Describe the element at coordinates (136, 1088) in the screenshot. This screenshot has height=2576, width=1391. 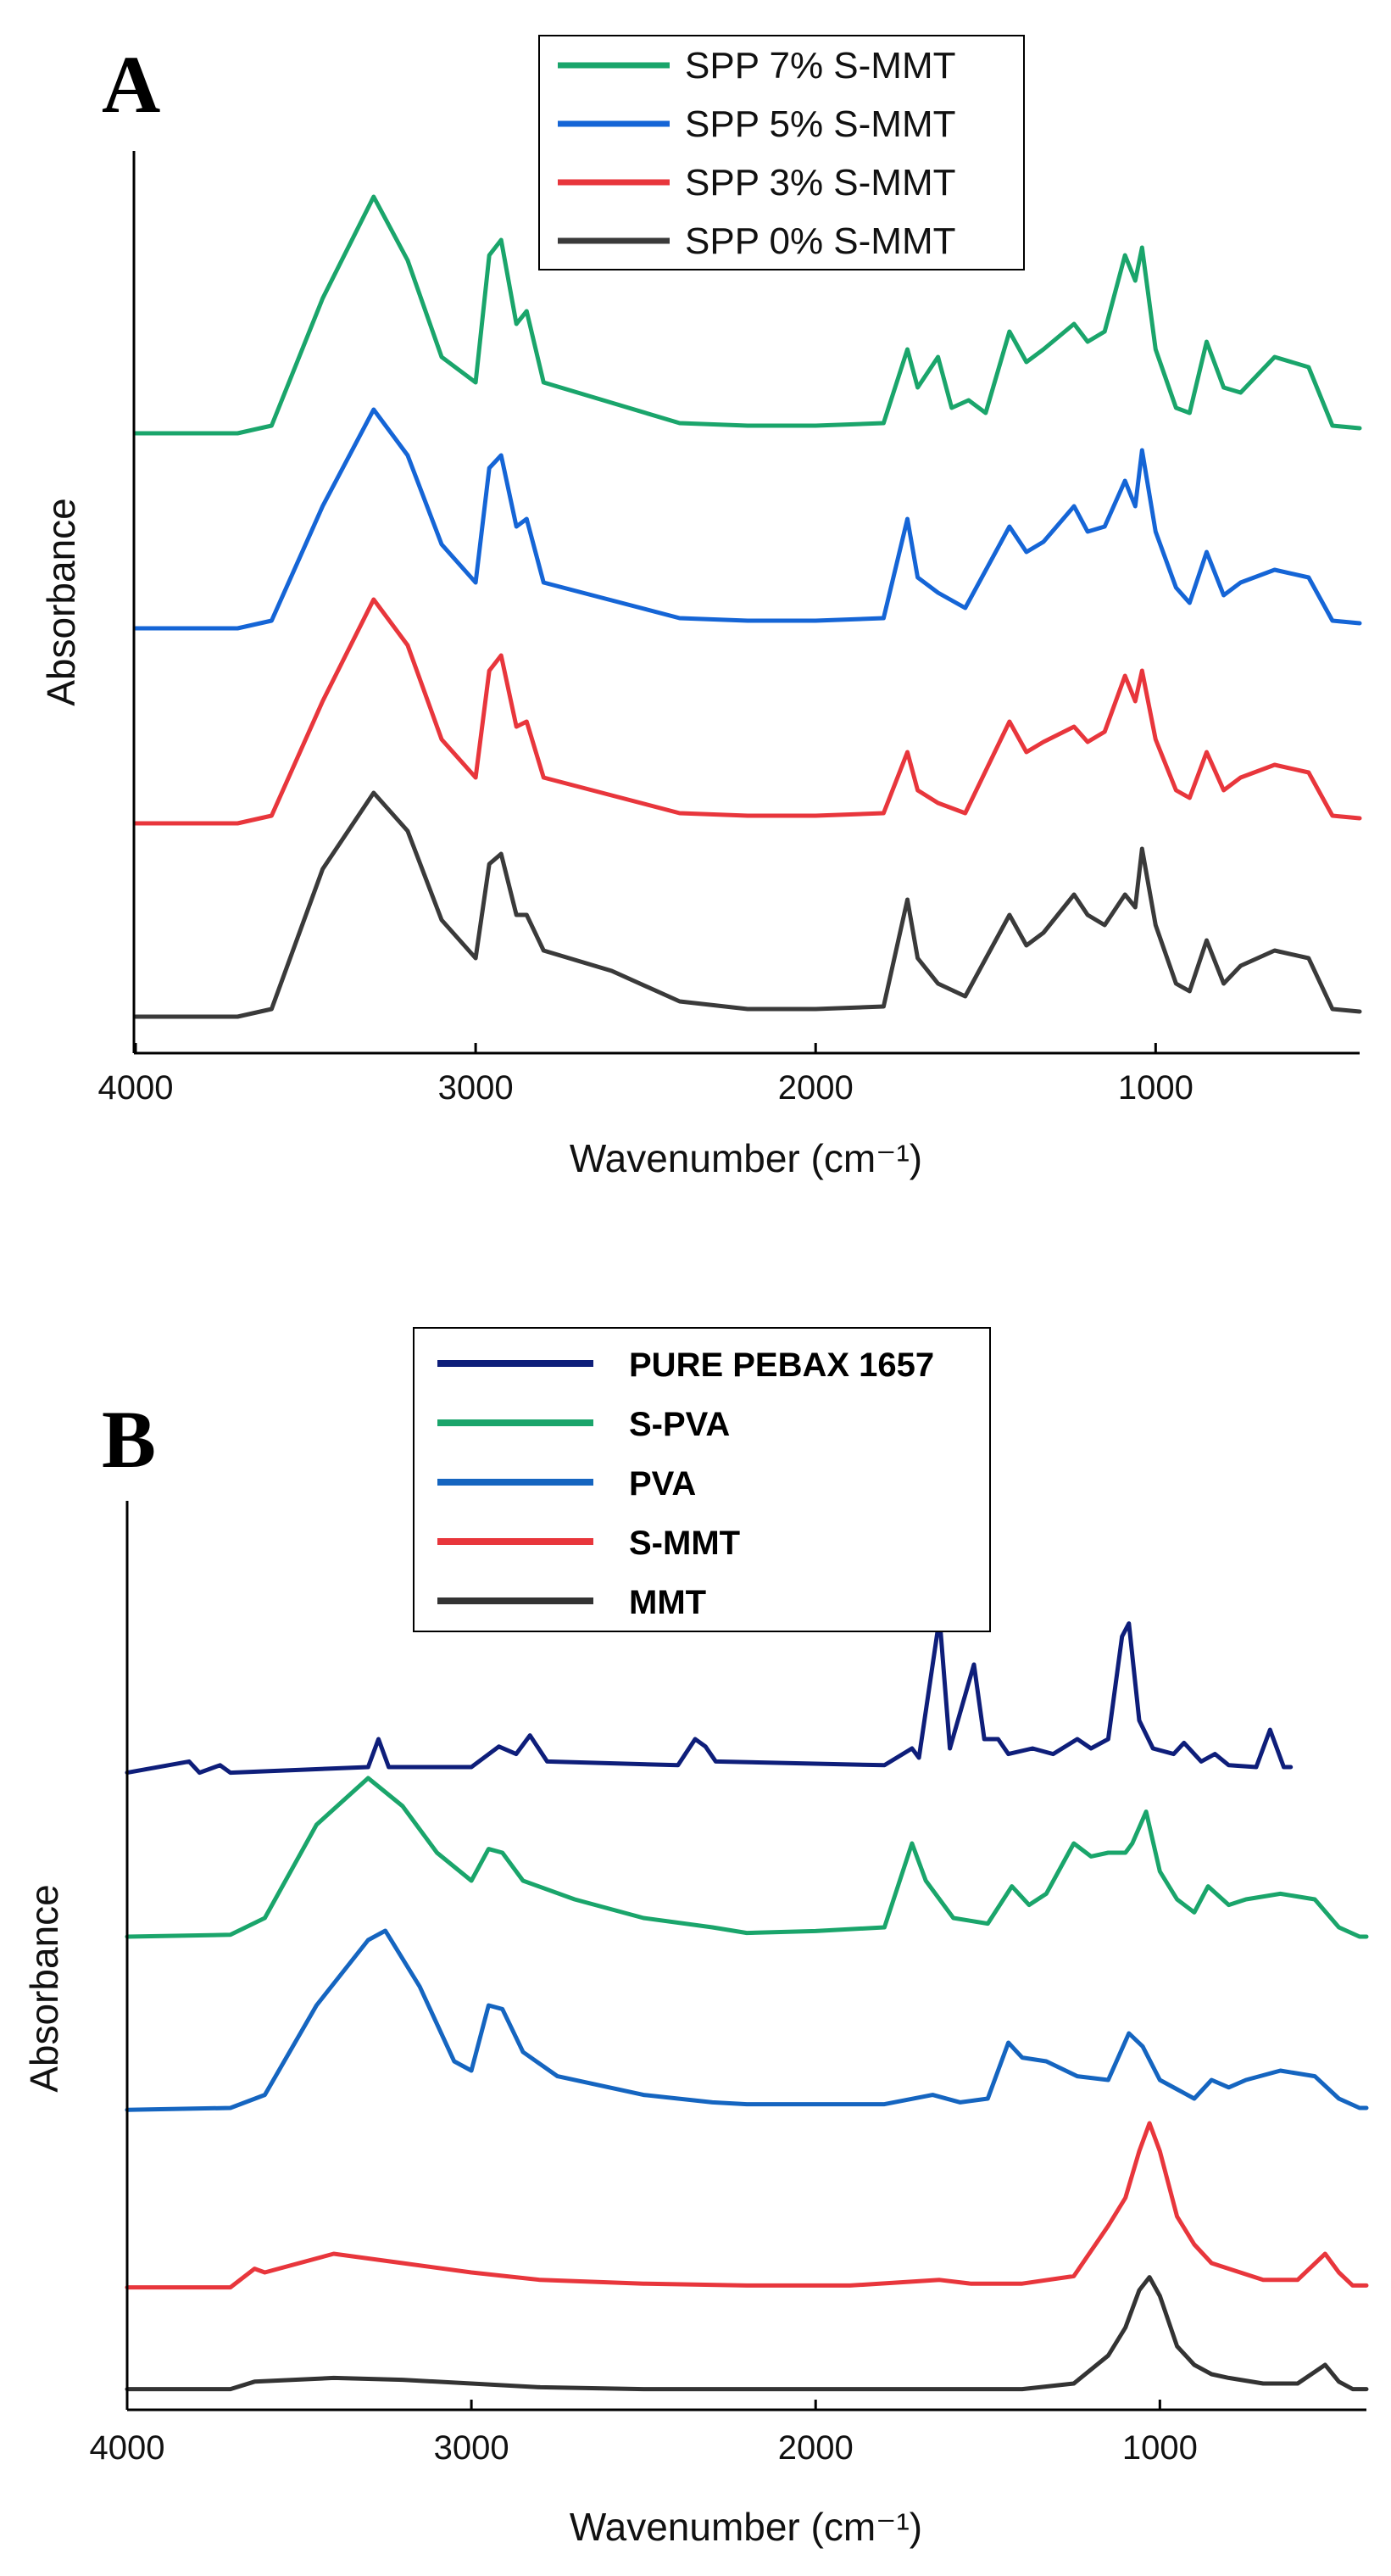
I see `panel-a-x-tick-label-4000: 4000` at that location.